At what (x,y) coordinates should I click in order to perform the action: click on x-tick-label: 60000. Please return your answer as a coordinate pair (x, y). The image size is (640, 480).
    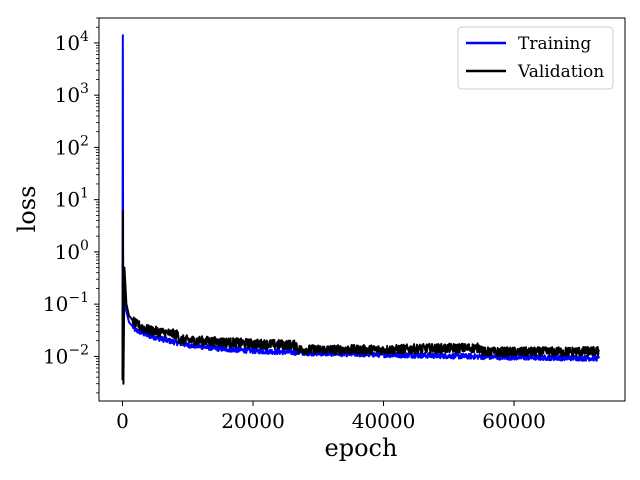
    Looking at the image, I should click on (514, 421).